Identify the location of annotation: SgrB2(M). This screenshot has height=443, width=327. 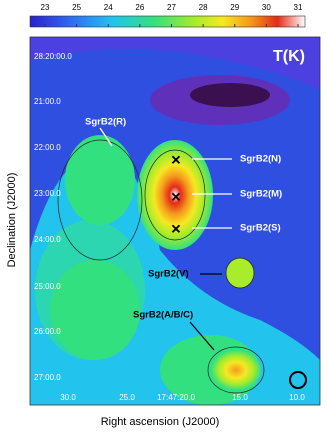
(261, 194).